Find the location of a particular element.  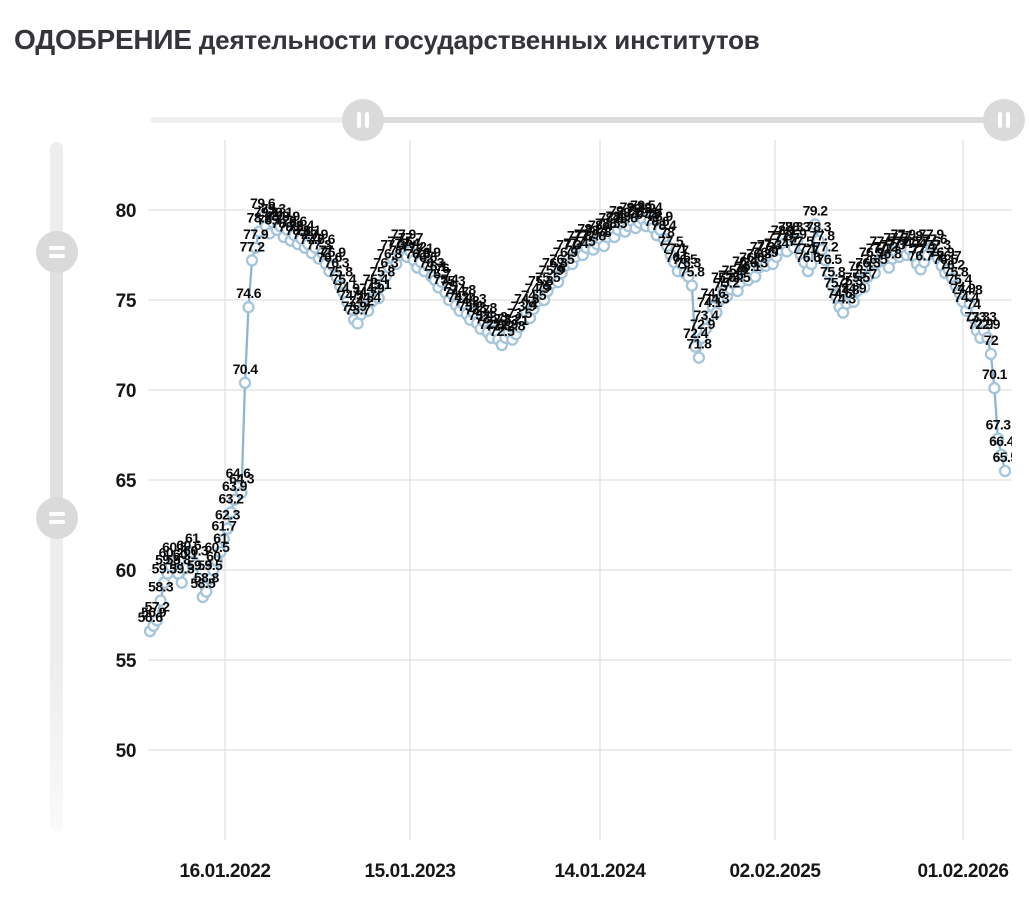

data-point-label: 74.5 is located at coordinates (351, 295).